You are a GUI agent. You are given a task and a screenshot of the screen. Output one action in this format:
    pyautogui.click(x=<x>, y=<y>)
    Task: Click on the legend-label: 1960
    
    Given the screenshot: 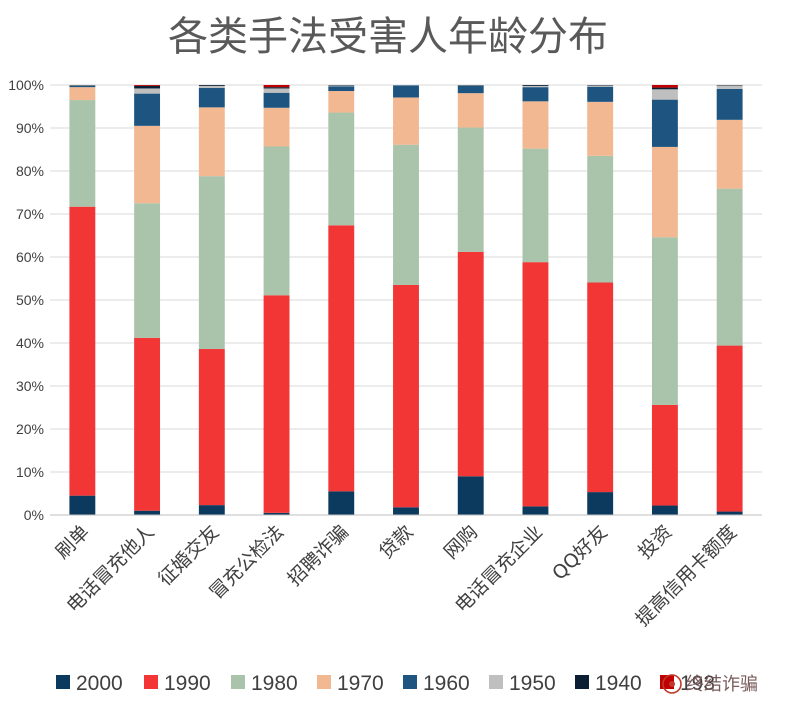 What is the action you would take?
    pyautogui.click(x=446, y=683)
    